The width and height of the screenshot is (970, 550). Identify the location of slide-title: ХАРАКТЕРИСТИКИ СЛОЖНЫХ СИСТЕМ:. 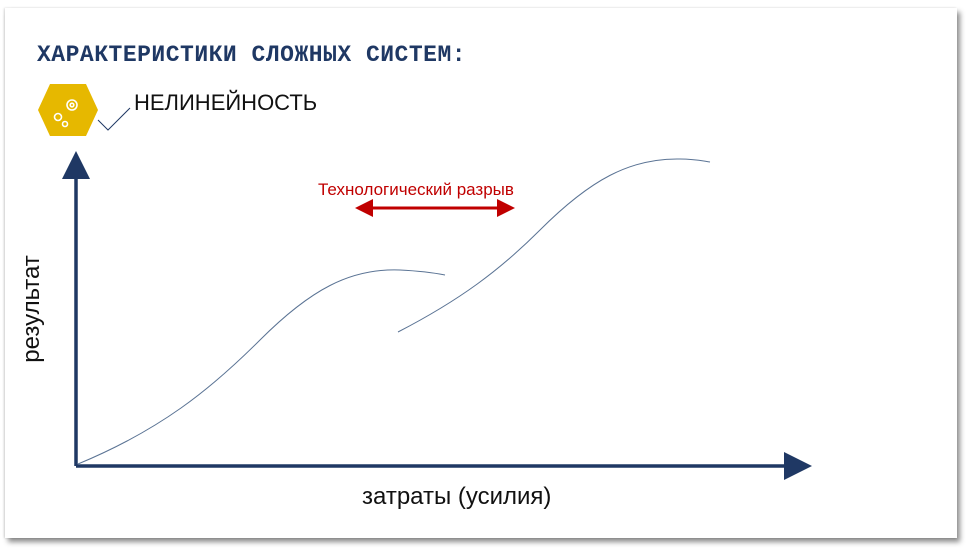
(252, 55).